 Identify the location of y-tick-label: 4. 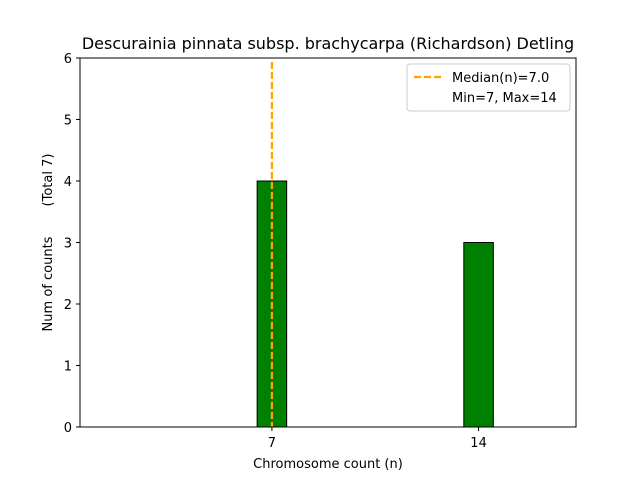
(68, 182).